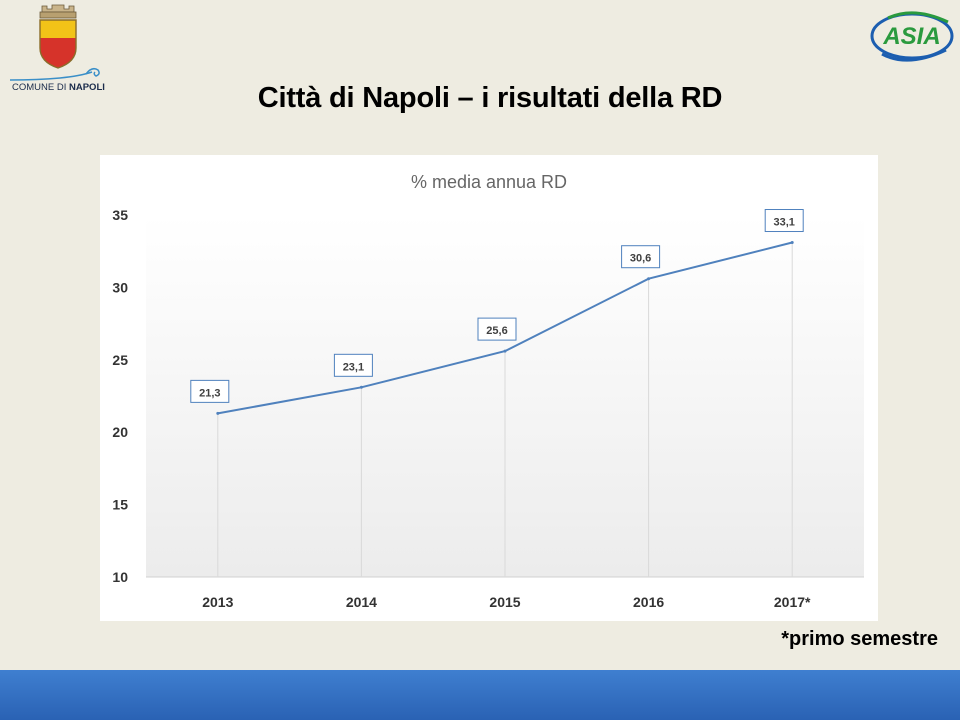 This screenshot has height=720, width=960. I want to click on y-tick-label: 35, so click(120, 215).